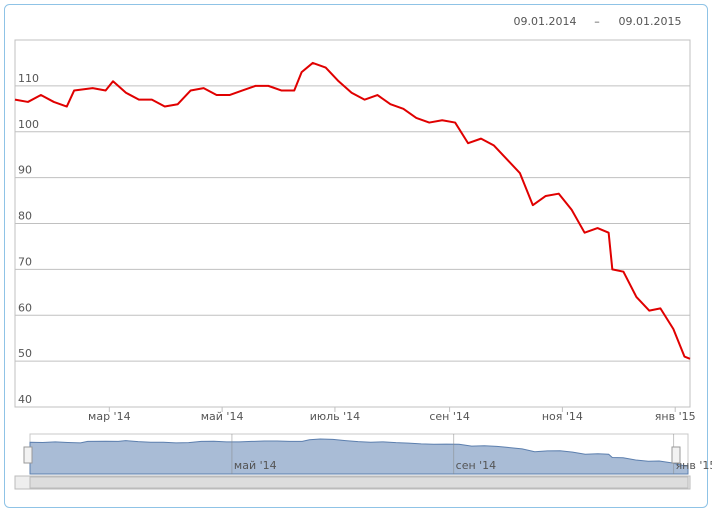 The width and height of the screenshot is (712, 512). I want to click on x-tick-label: янв '15, so click(675, 416).